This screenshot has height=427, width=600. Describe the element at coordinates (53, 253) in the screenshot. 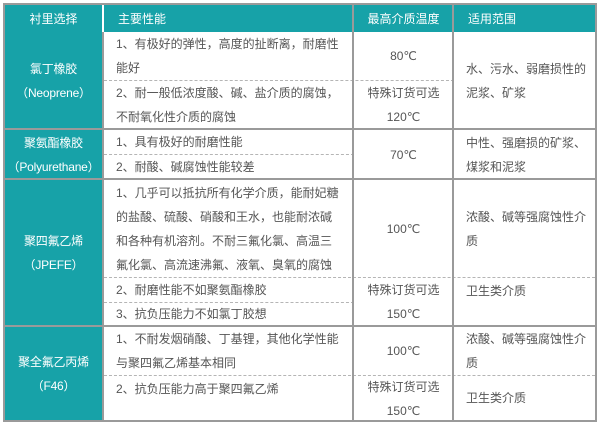

I see `lining-ptfe: 聚四氟乙烯 （JPEFE）` at that location.